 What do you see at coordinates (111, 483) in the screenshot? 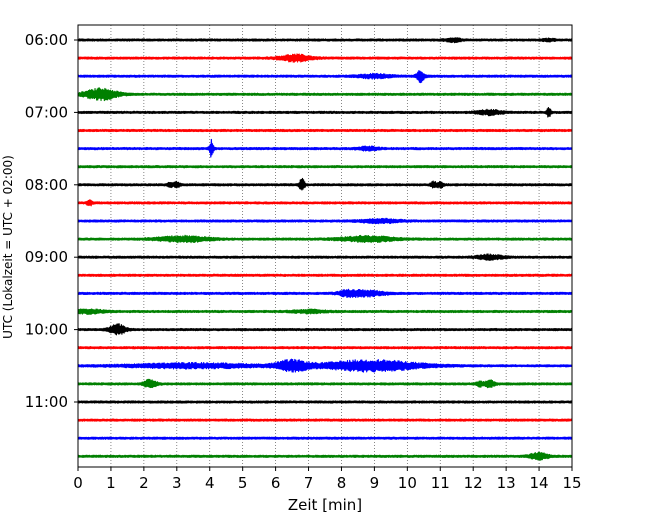
I see `x-tick-label-1: 1` at bounding box center [111, 483].